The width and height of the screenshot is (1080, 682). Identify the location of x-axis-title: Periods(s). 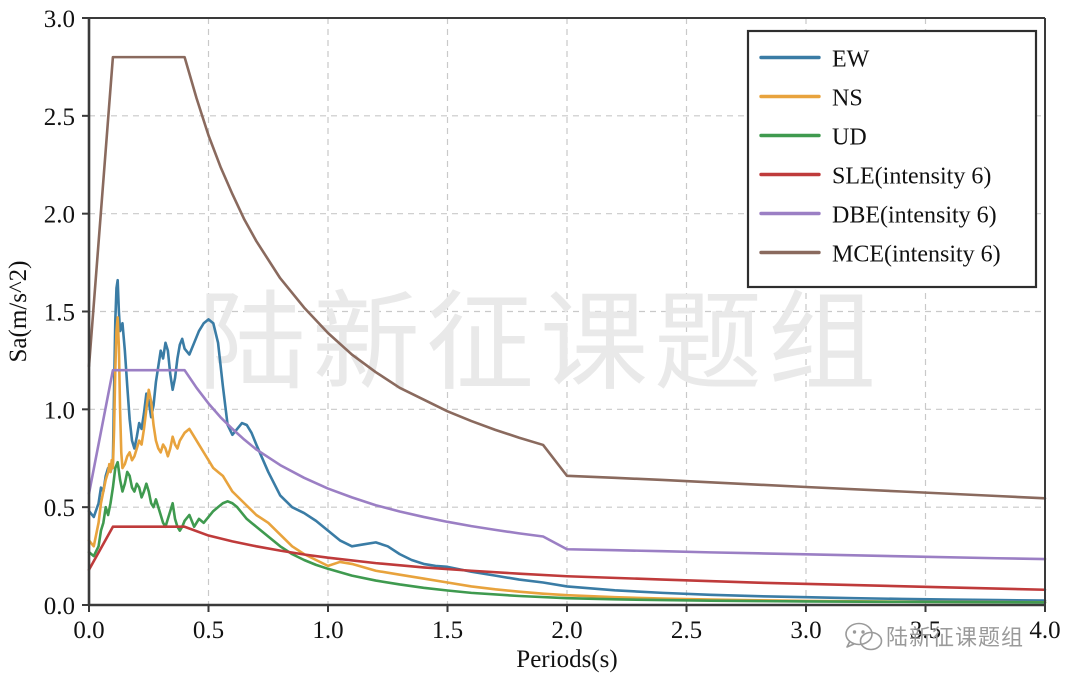
(566, 659).